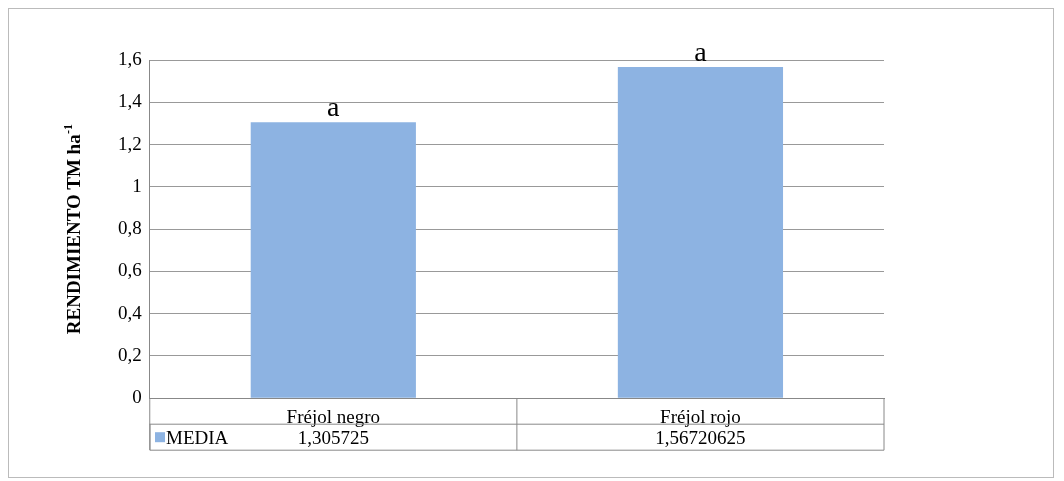 This screenshot has height=481, width=1064. What do you see at coordinates (137, 185) in the screenshot?
I see `y-tick-label: 1` at bounding box center [137, 185].